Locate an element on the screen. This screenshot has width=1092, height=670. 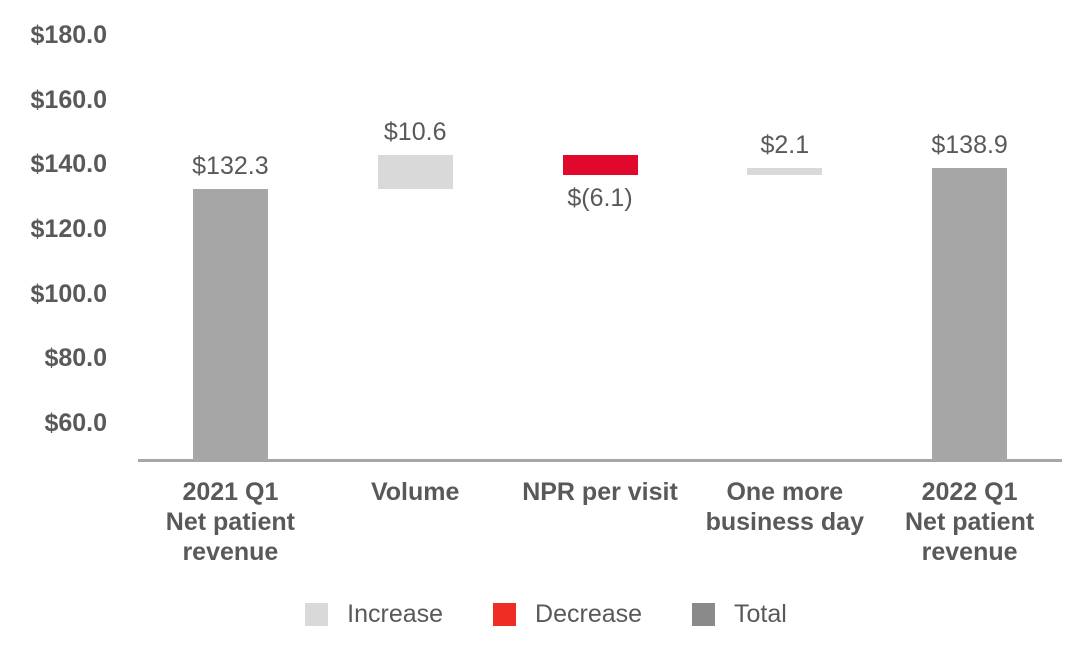
bar-value-label-one-more-business-day: $2.1 is located at coordinates (785, 144).